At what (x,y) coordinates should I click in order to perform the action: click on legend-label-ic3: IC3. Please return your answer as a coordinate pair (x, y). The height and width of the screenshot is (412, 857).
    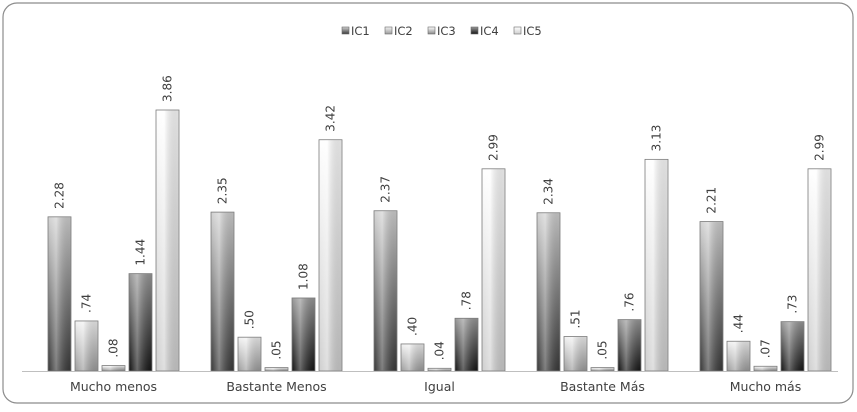
    Looking at the image, I should click on (446, 31).